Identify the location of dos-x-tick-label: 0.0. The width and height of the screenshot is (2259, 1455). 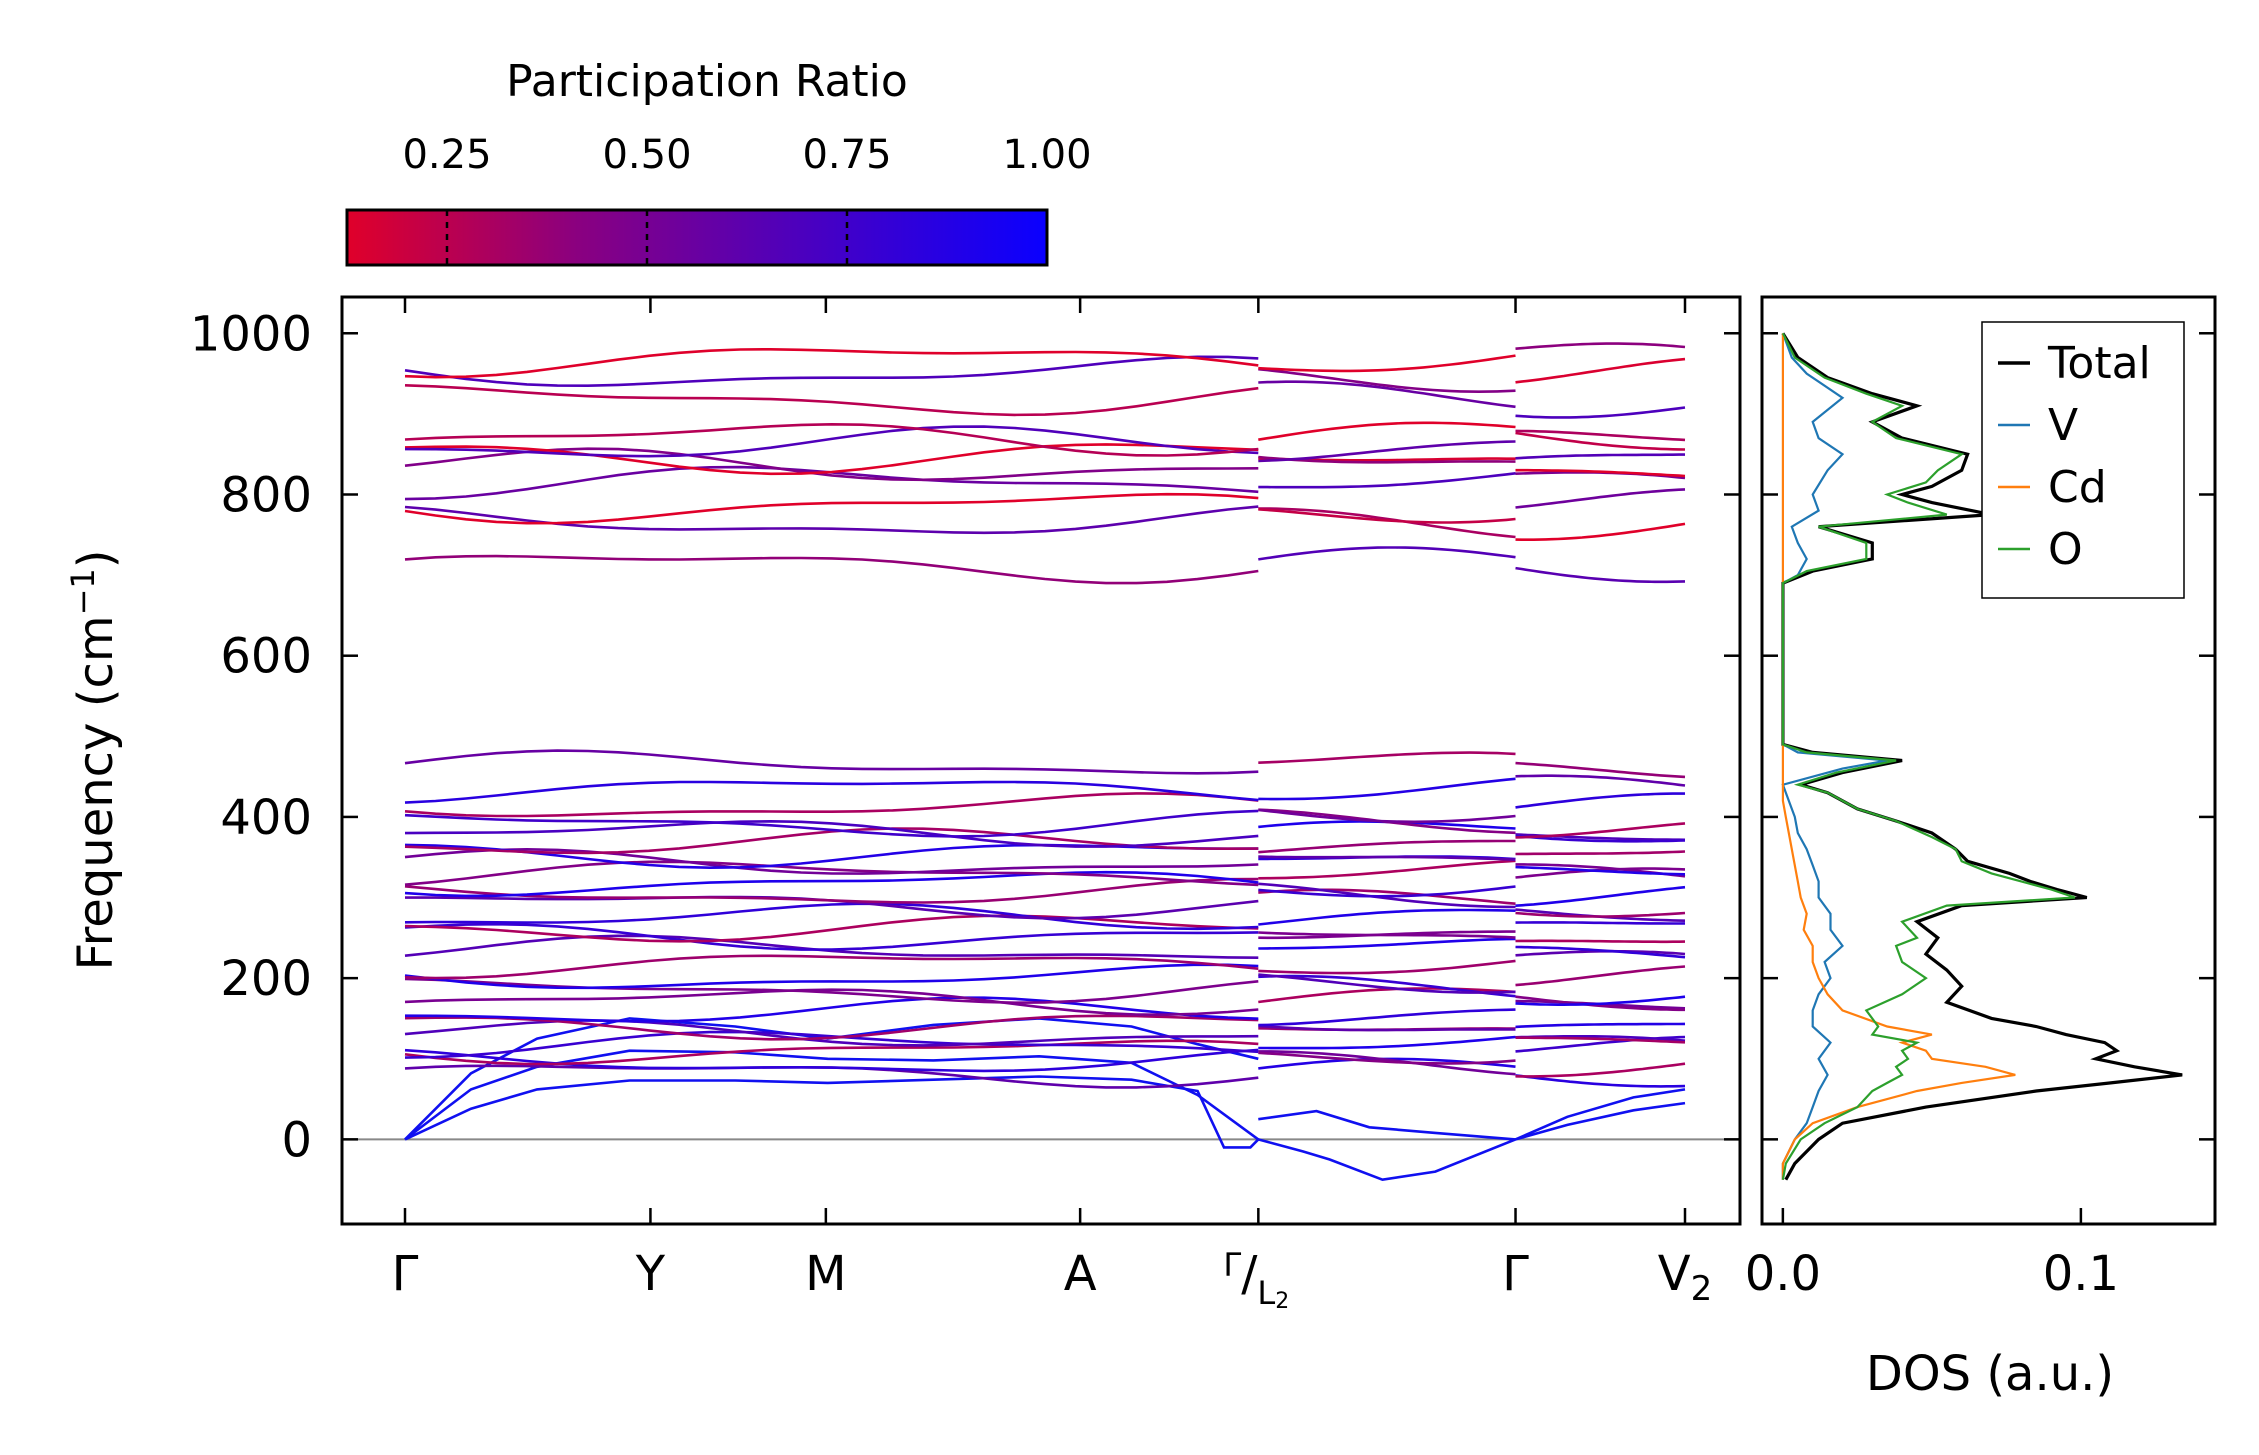
(1783, 1274).